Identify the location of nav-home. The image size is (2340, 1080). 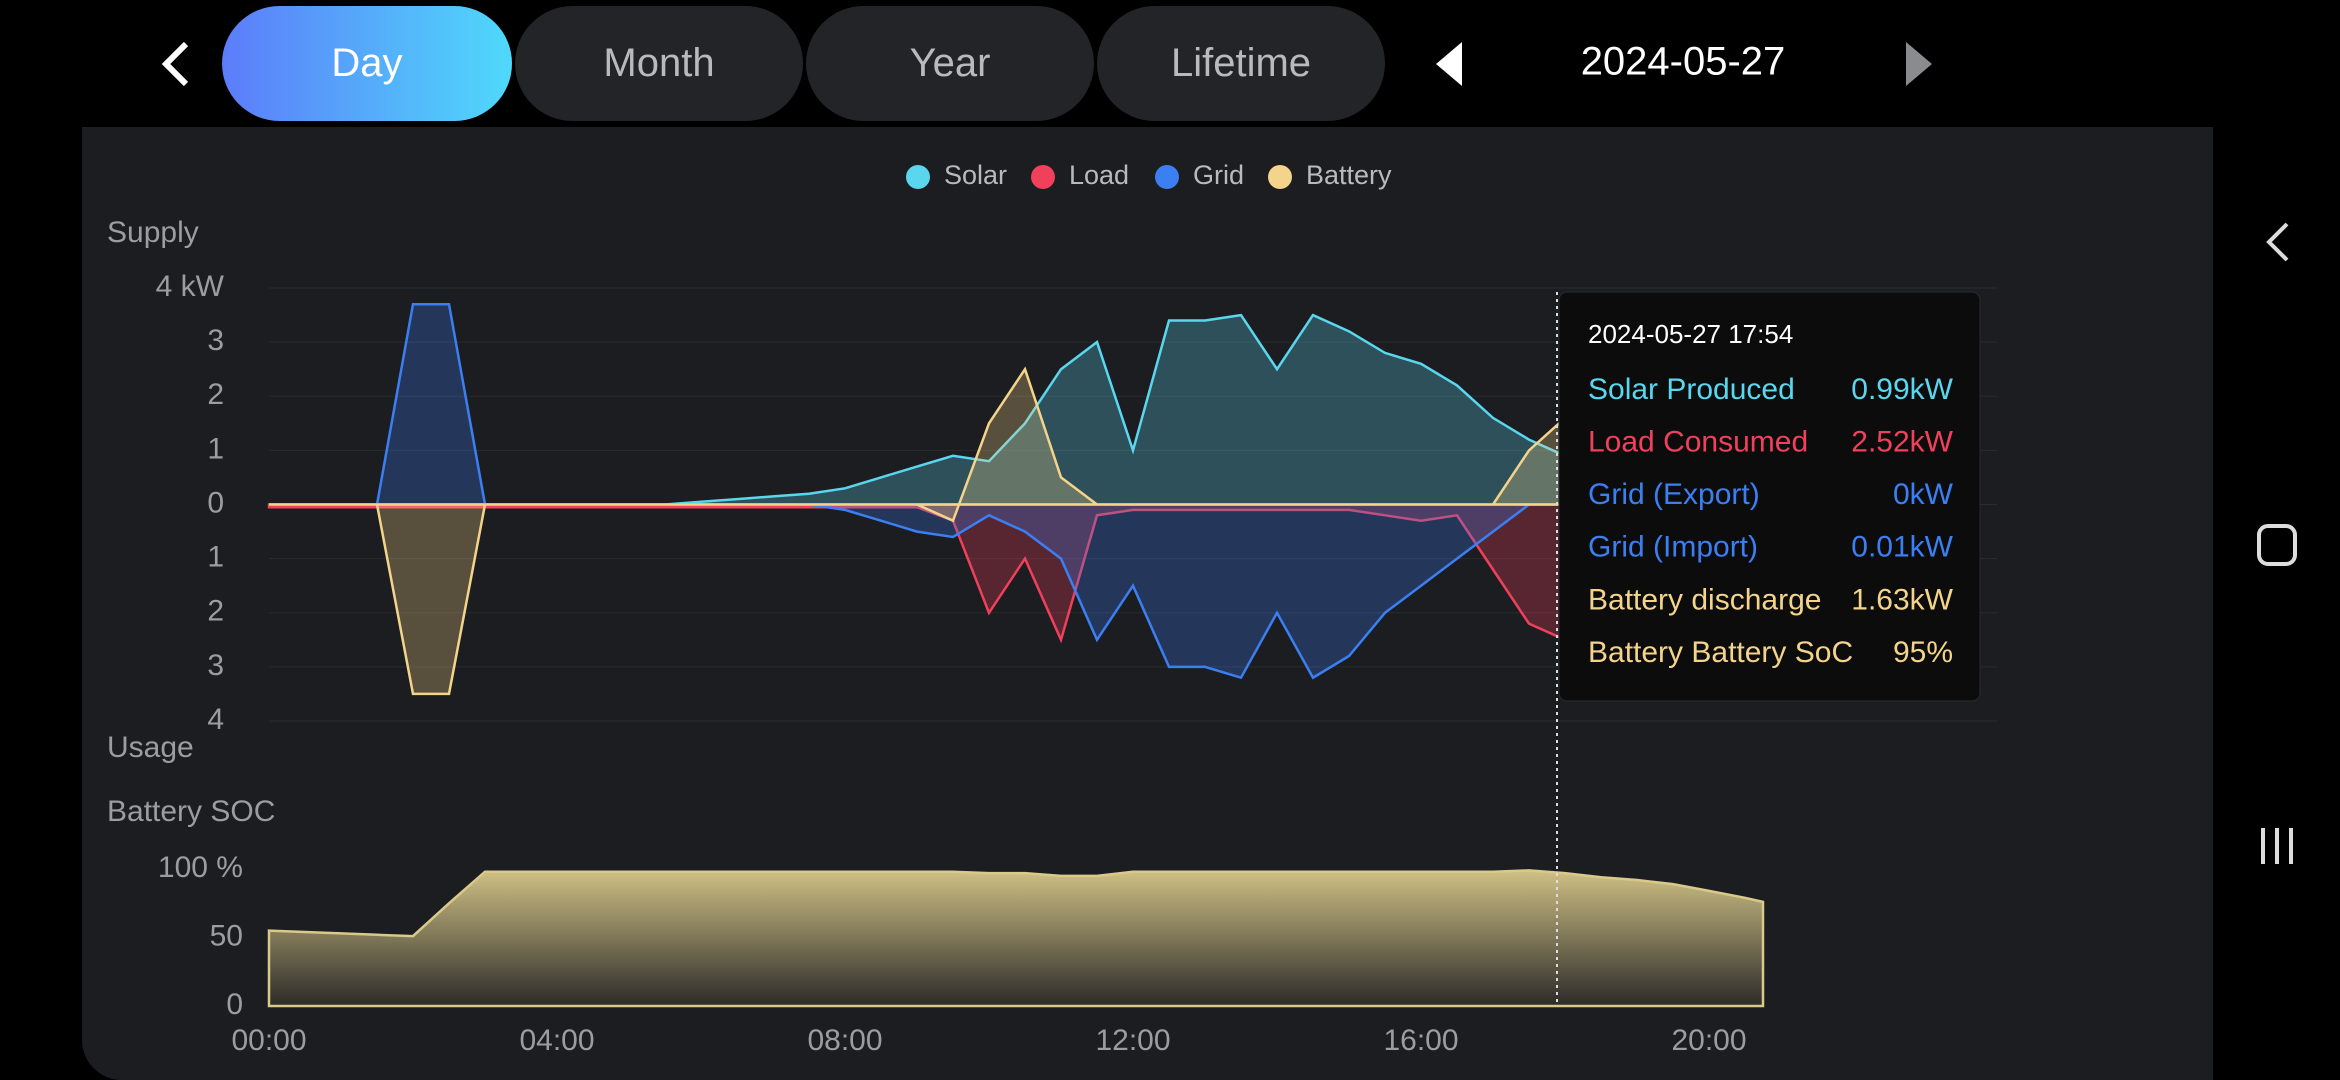
(2277, 545).